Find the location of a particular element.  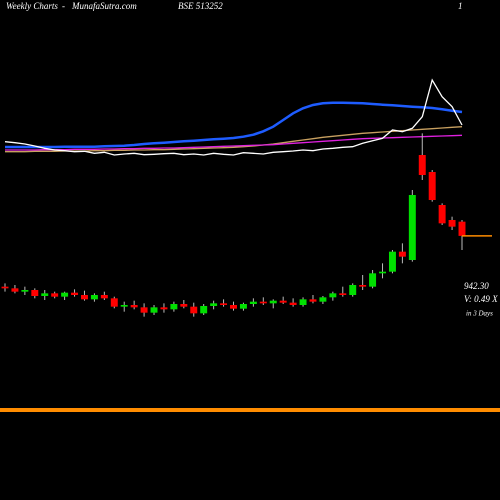

header-title: Weekly Charts is located at coordinates (32, 6).